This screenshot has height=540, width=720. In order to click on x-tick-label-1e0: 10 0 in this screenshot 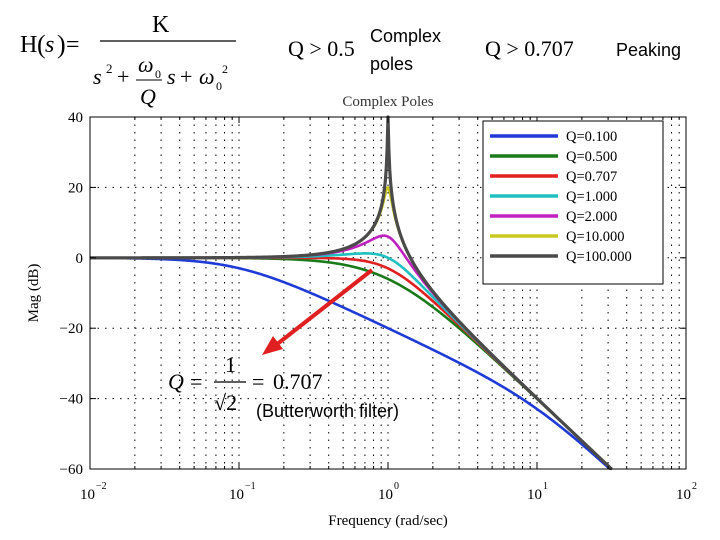, I will do `click(388, 492)`.